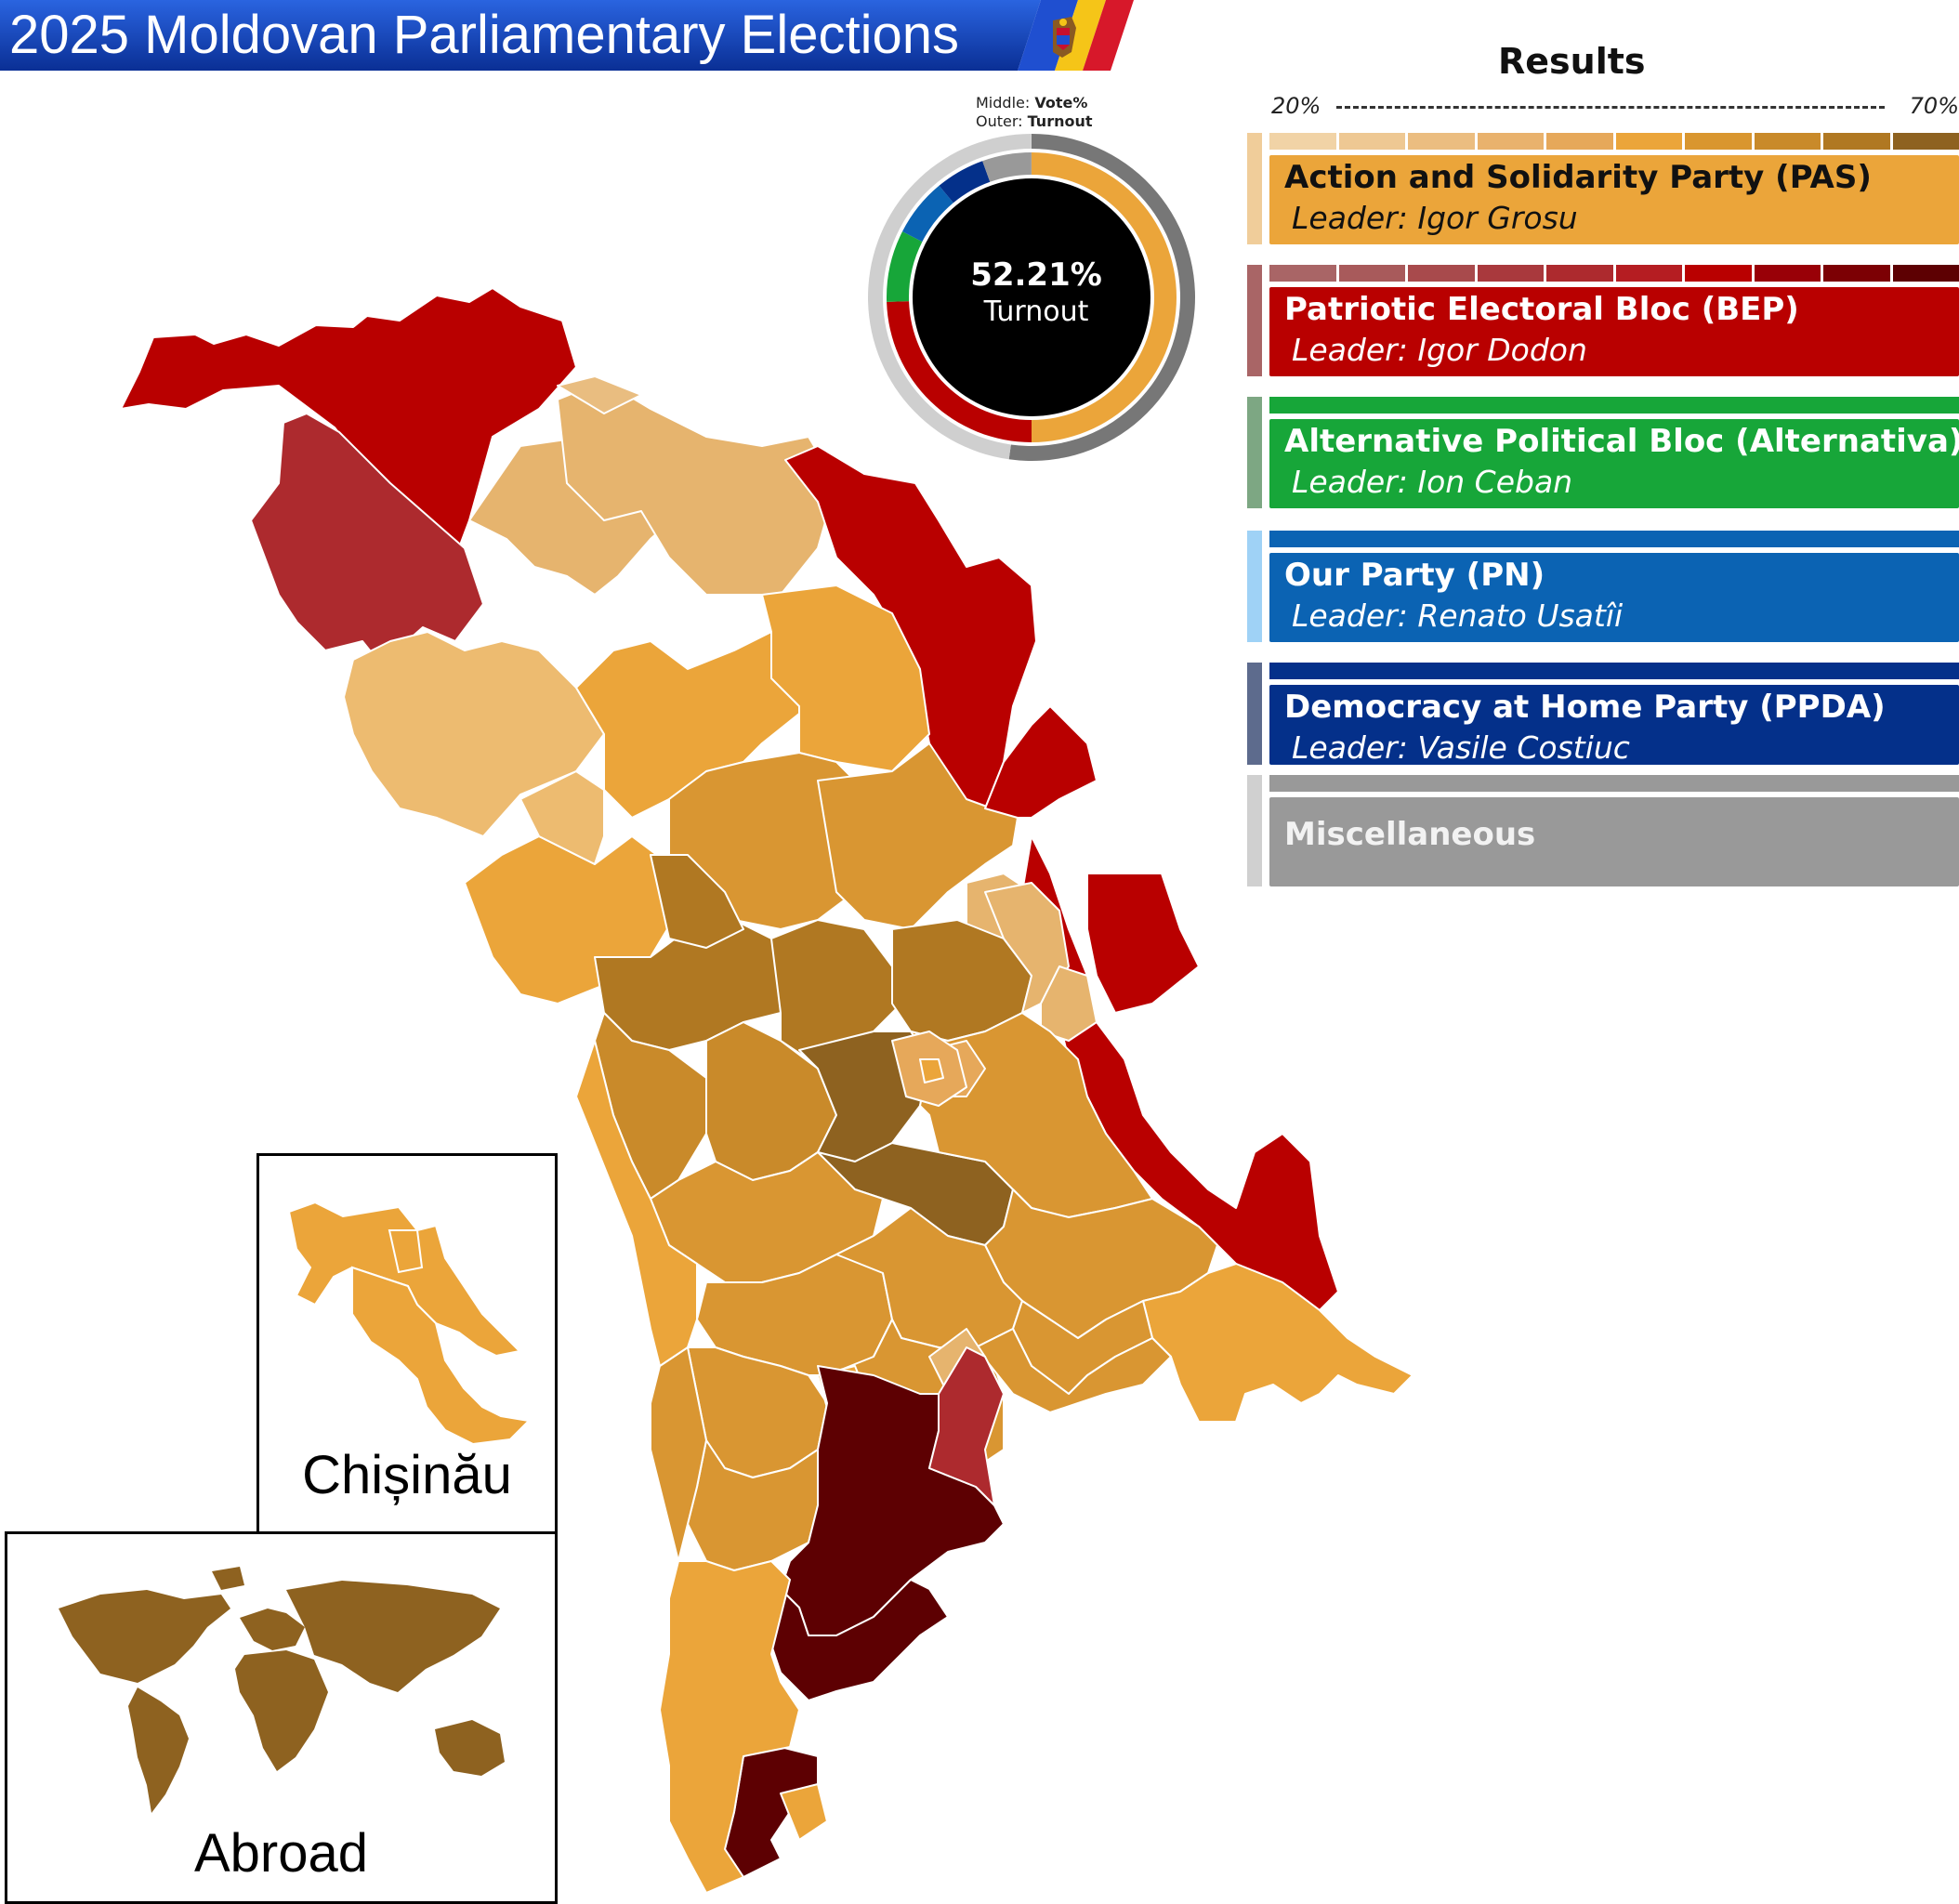  Describe the element at coordinates (1435, 218) in the screenshot. I see `party-leader: Leader: Igor Grosu` at that location.